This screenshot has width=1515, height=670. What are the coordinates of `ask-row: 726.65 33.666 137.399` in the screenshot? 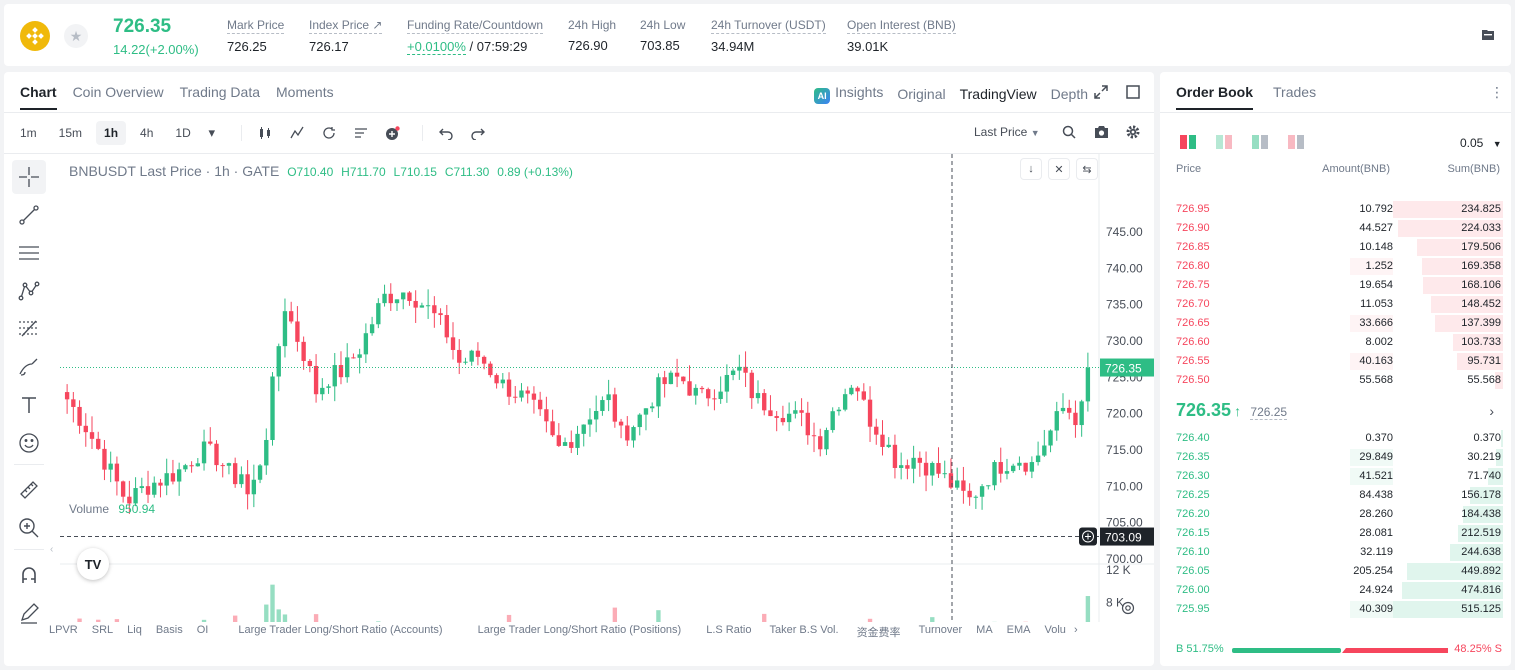 It's located at (1335, 323).